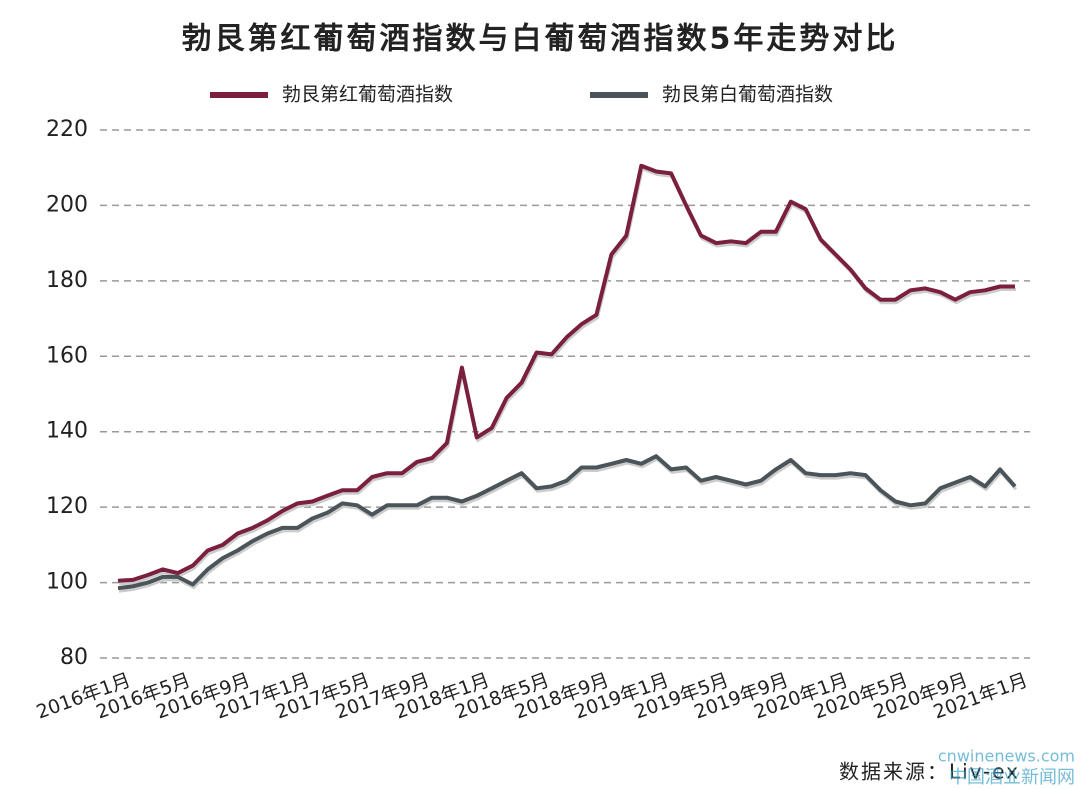 Image resolution: width=1080 pixels, height=789 pixels. What do you see at coordinates (67, 204) in the screenshot?
I see `y-tick-label: 200` at bounding box center [67, 204].